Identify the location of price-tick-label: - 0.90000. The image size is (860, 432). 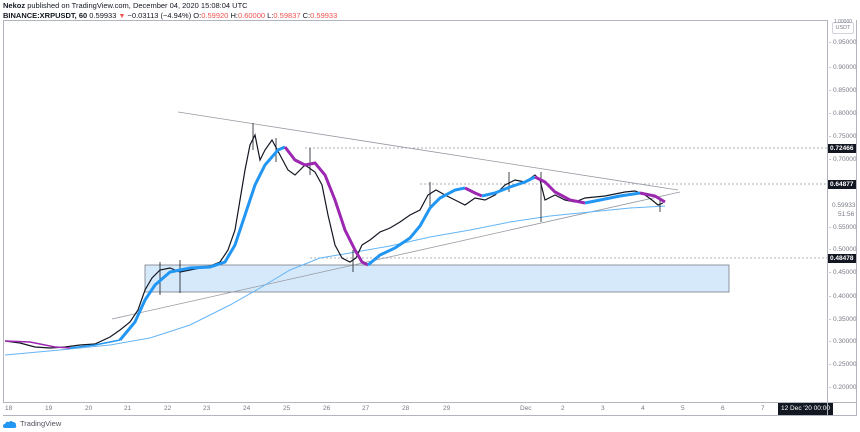
(843, 67).